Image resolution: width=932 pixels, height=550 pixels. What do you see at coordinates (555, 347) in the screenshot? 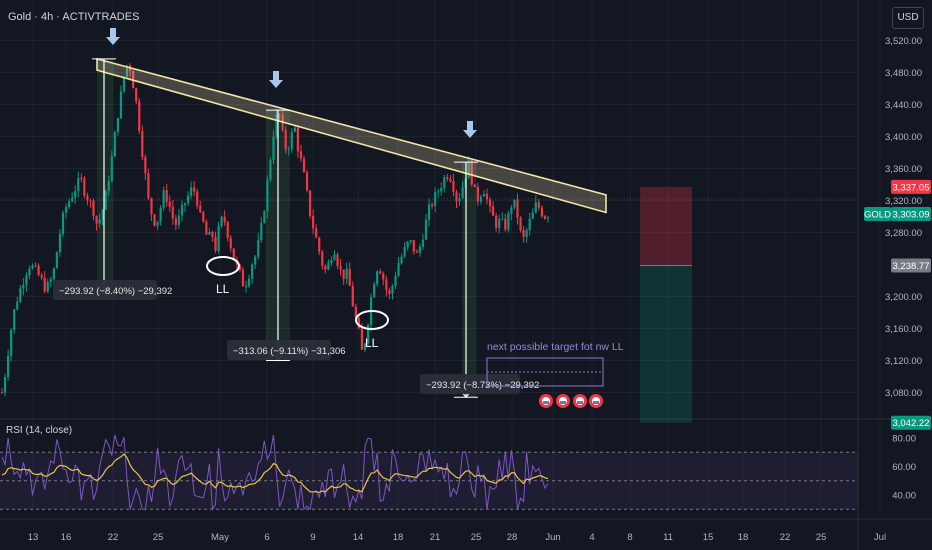
I see `target-annotation: next possible target fot nw LL` at bounding box center [555, 347].